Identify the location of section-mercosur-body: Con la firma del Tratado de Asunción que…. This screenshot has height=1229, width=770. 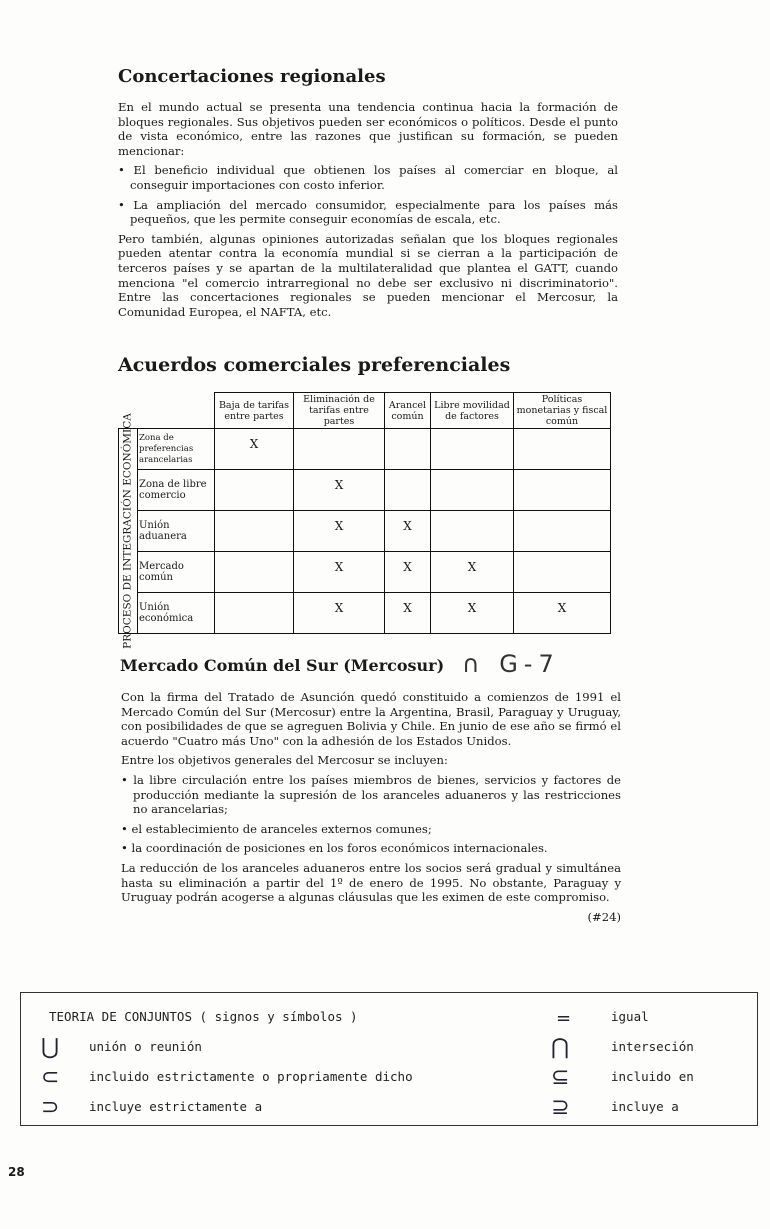
(371, 809).